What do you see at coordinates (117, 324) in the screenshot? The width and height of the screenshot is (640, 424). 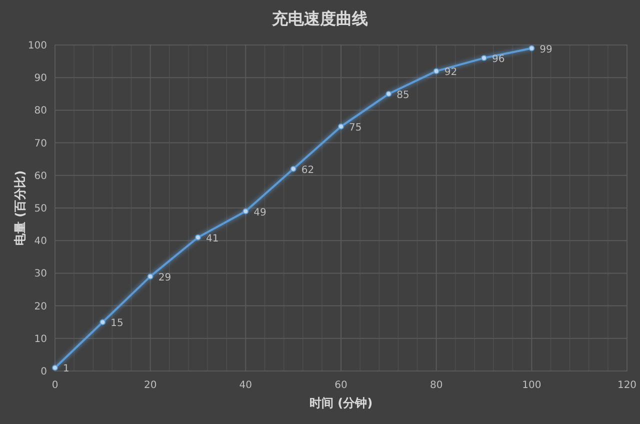 I see `data-label: 15` at bounding box center [117, 324].